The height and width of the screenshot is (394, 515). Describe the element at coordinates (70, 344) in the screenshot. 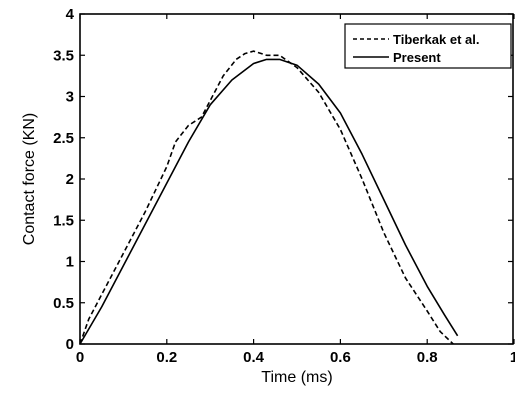

I see `y-tick-label: 0` at that location.